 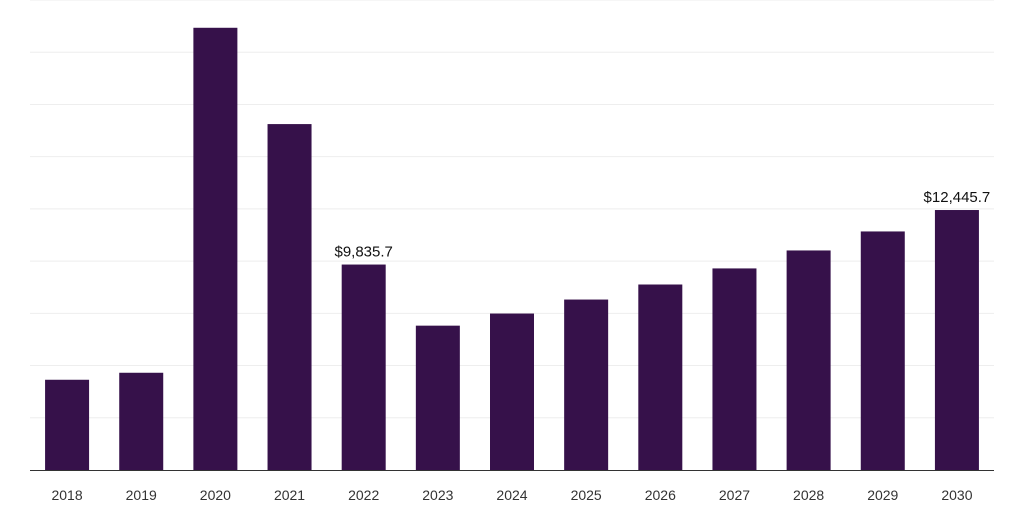 I want to click on bar-2023, so click(x=437, y=397).